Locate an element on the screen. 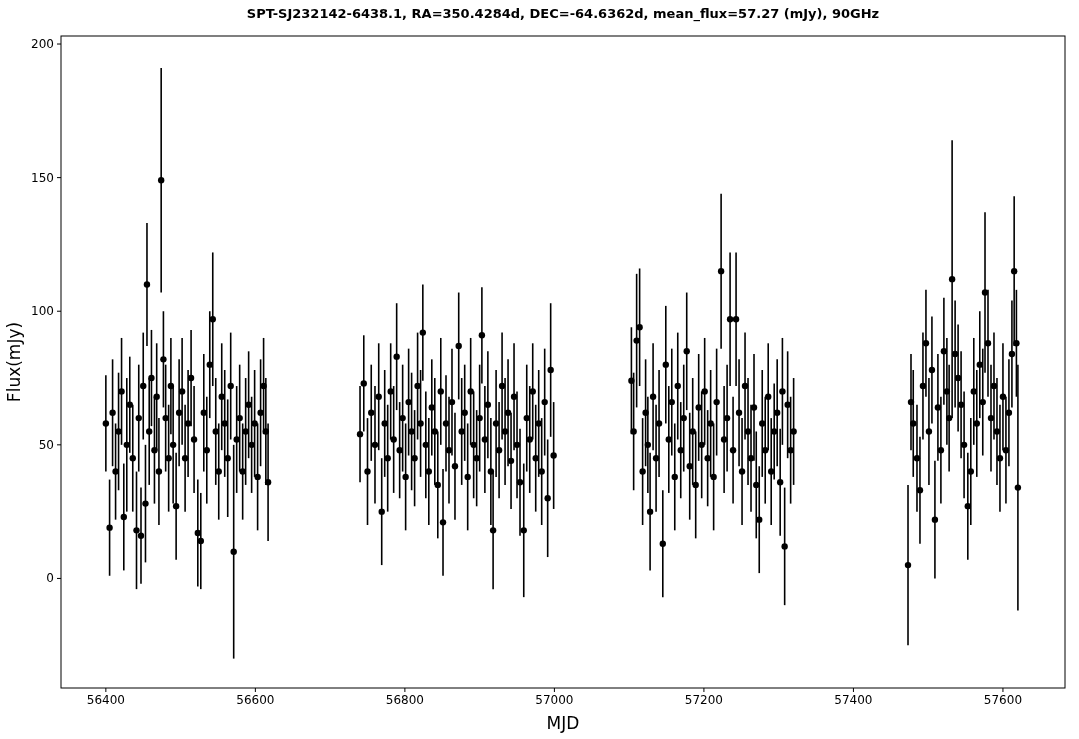 The width and height of the screenshot is (1079, 739). y-tick-label: 200 is located at coordinates (42, 44).